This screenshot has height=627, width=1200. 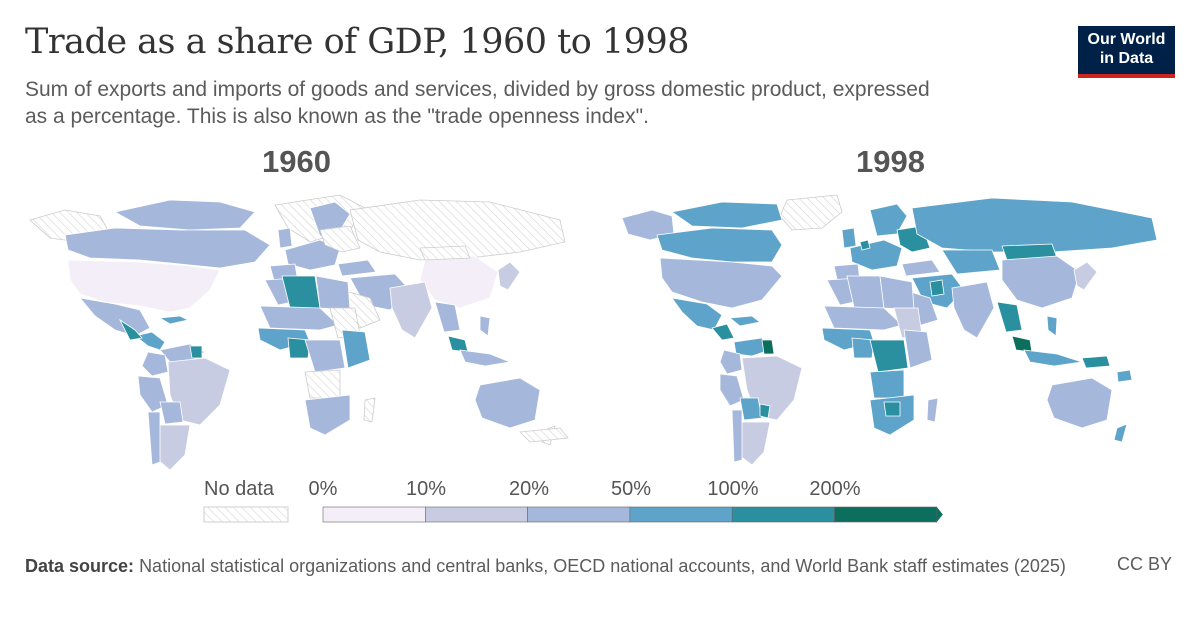 I want to click on map-title-1998: 1998, so click(x=890, y=161).